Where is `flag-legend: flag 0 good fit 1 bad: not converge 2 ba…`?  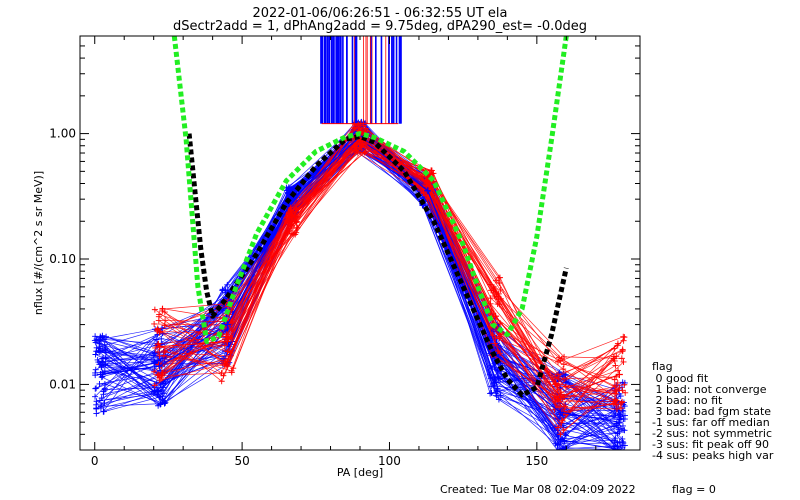 flag-legend: flag 0 good fit 1 bad: not converge 2 ba… is located at coordinates (713, 411).